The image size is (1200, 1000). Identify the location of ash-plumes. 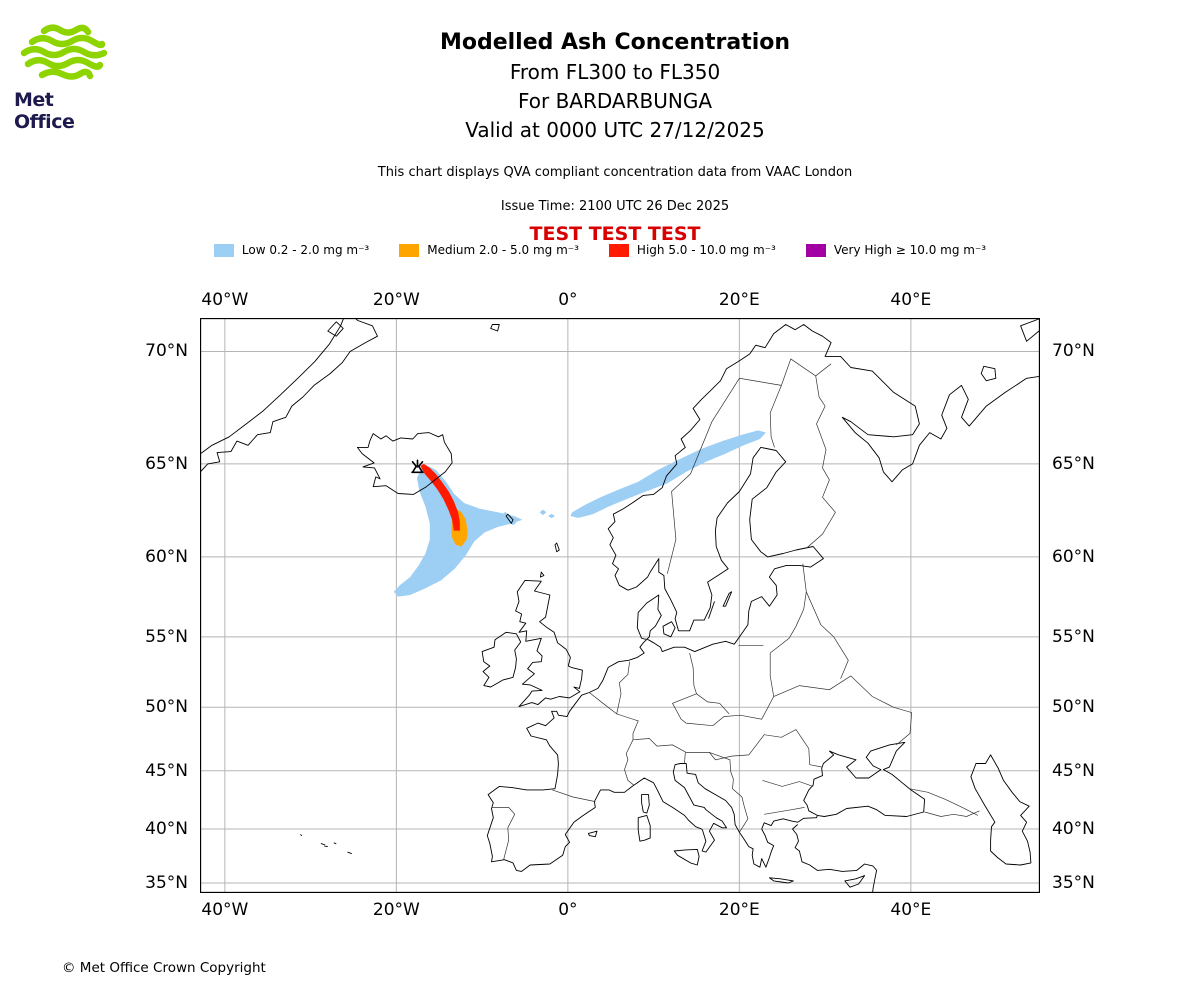
(579, 513).